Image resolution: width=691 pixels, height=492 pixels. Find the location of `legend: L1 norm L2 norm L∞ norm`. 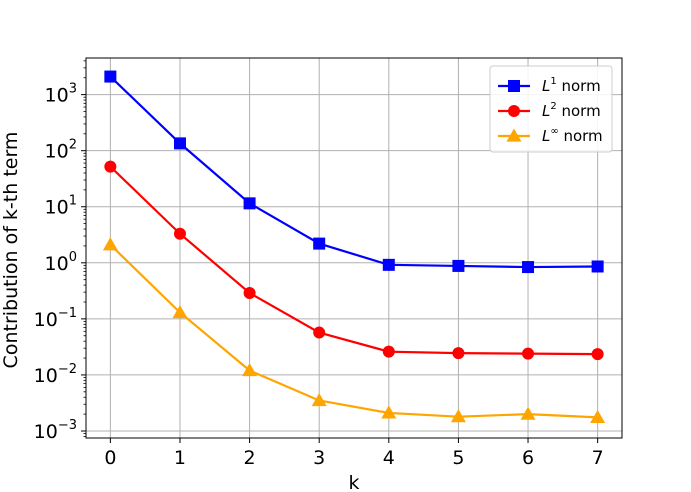

legend: L1 norm L2 norm L∞ norm is located at coordinates (551, 109).